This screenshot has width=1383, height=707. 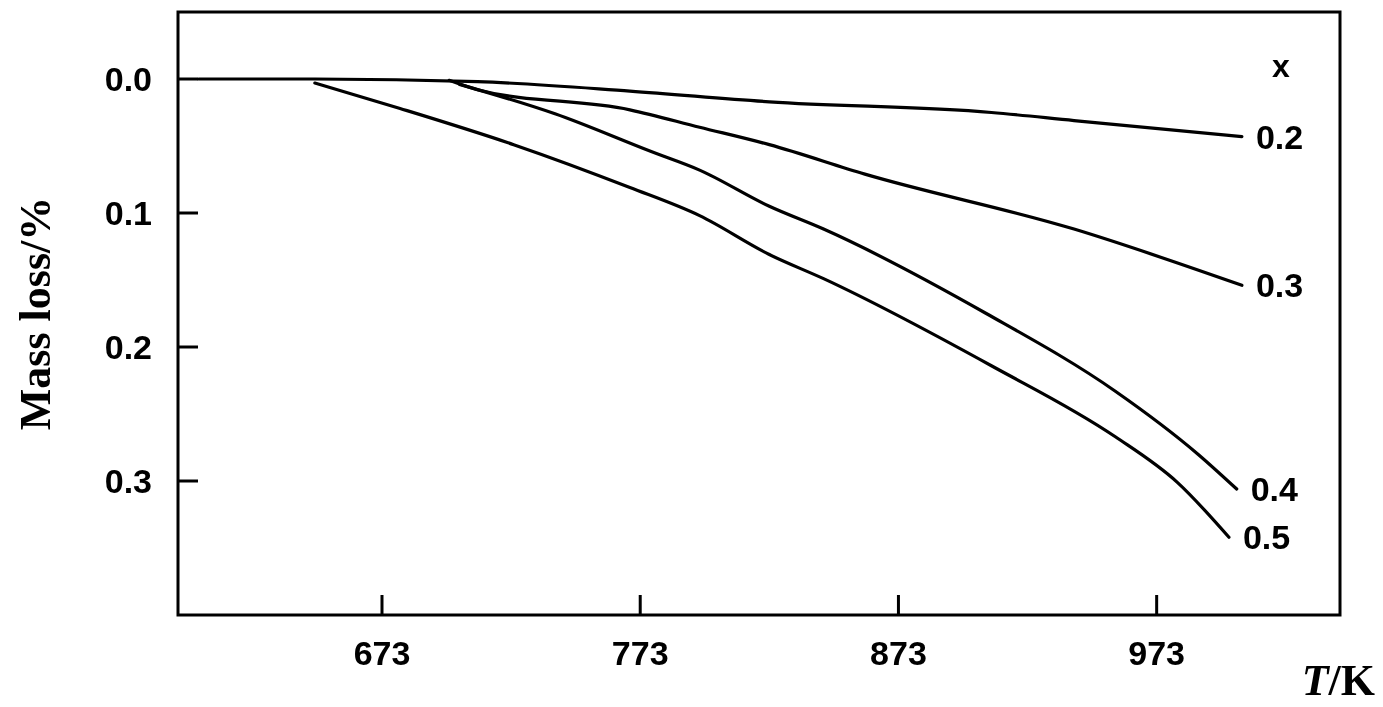 What do you see at coordinates (128, 480) in the screenshot?
I see `y-tick-label: 0.3` at bounding box center [128, 480].